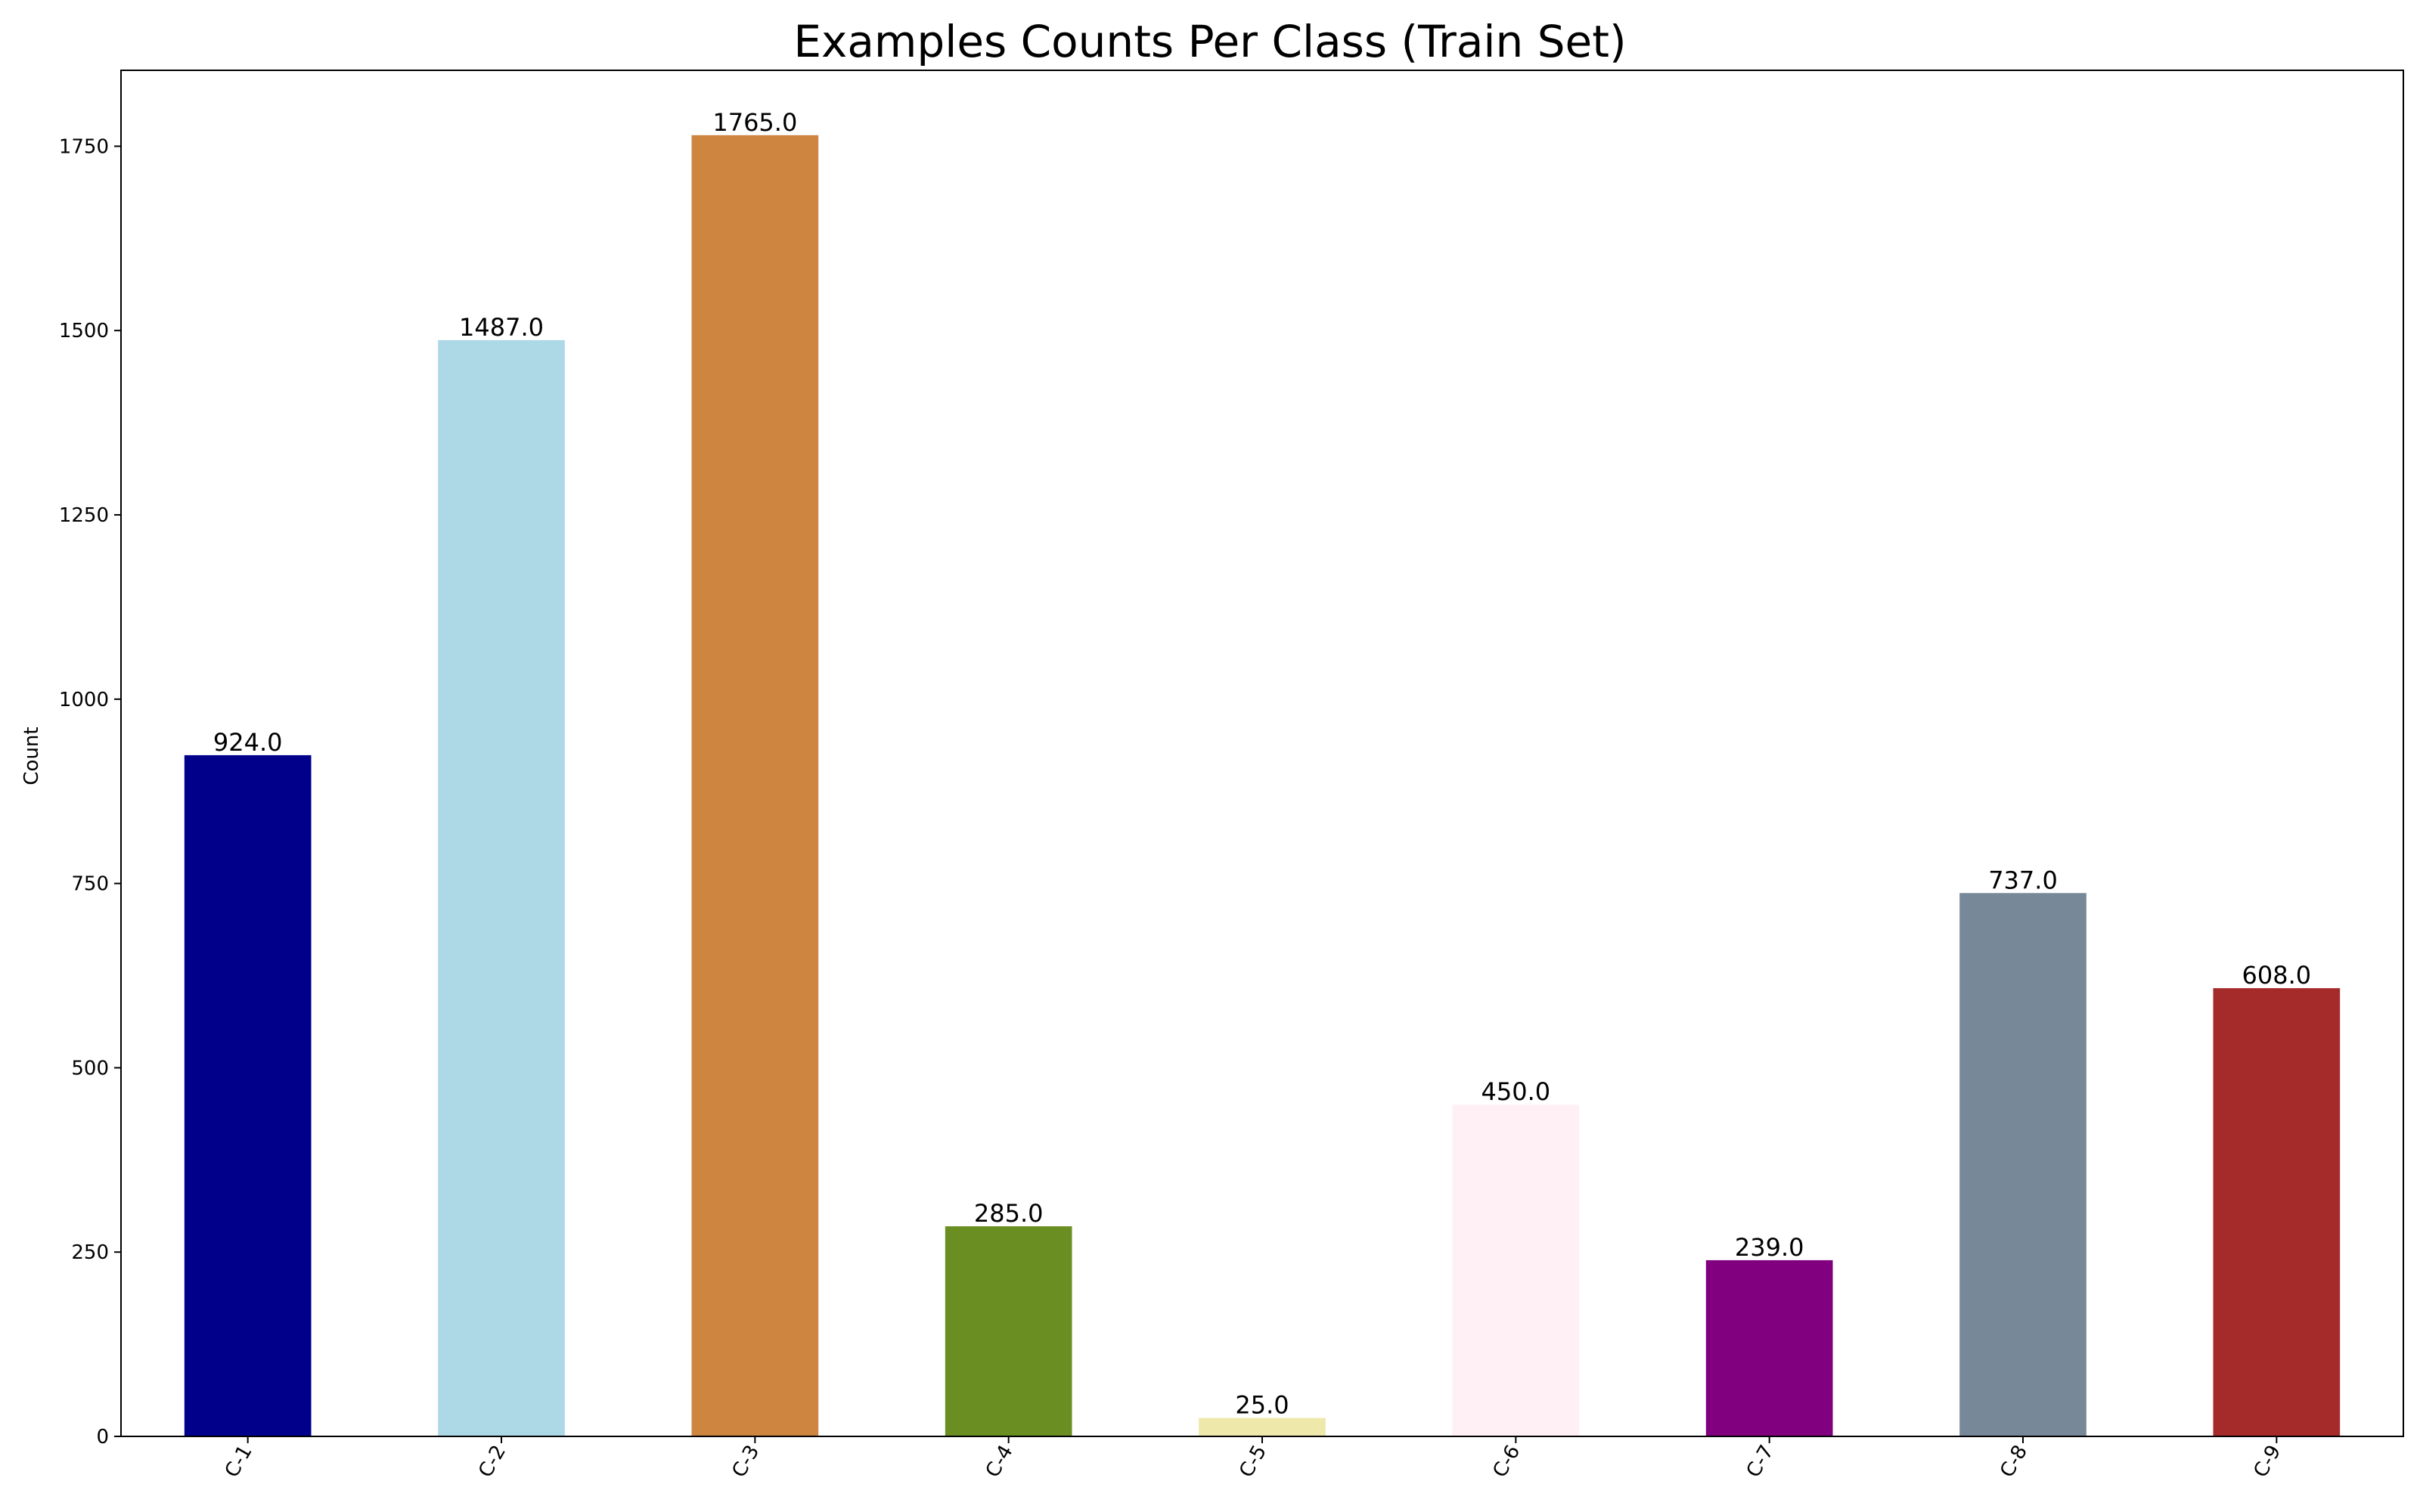  What do you see at coordinates (248, 743) in the screenshot?
I see `data-label-c-1: 924.0` at bounding box center [248, 743].